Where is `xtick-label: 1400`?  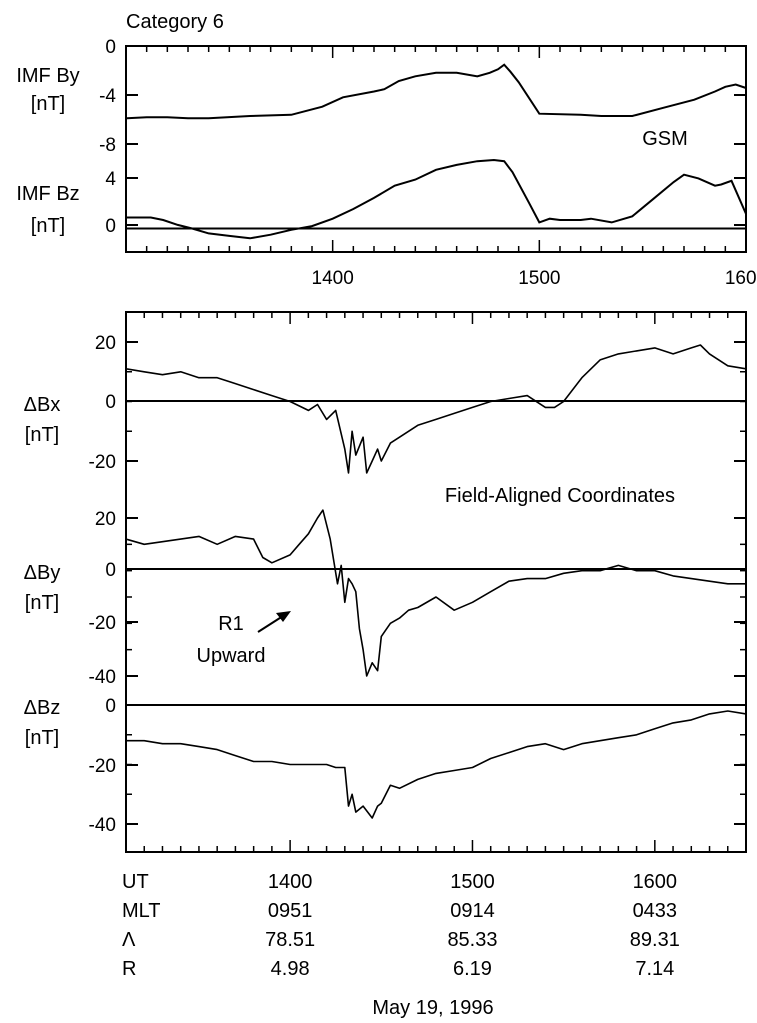
xtick-label: 1400 is located at coordinates (333, 278).